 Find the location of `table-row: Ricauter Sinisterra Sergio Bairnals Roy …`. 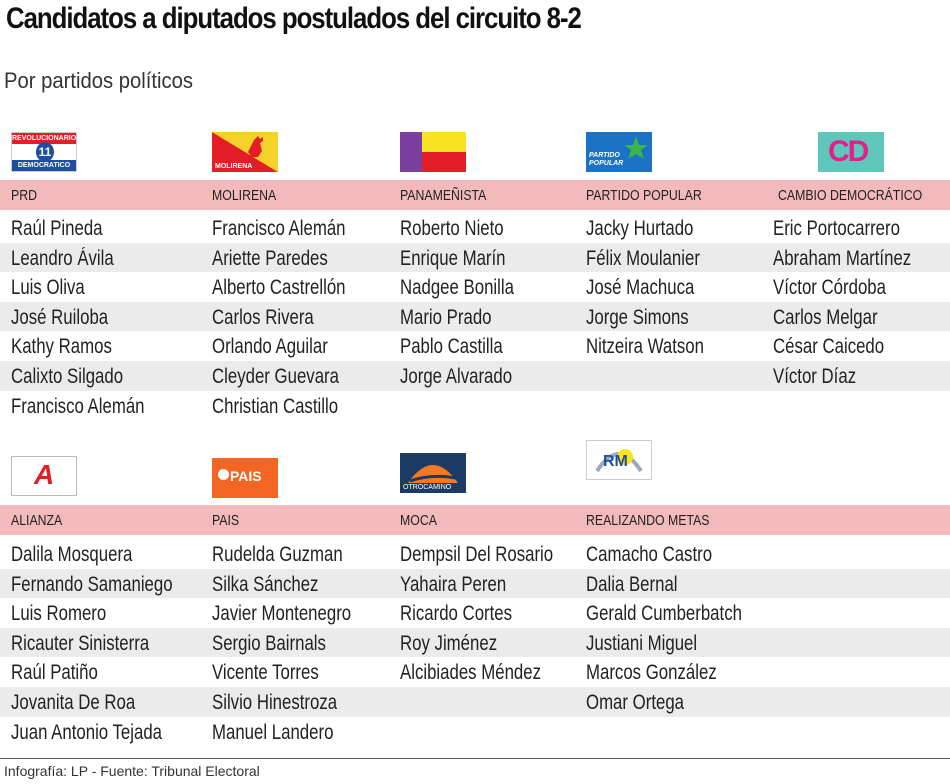

table-row: Ricauter Sinisterra Sergio Bairnals Roy … is located at coordinates (475, 642).